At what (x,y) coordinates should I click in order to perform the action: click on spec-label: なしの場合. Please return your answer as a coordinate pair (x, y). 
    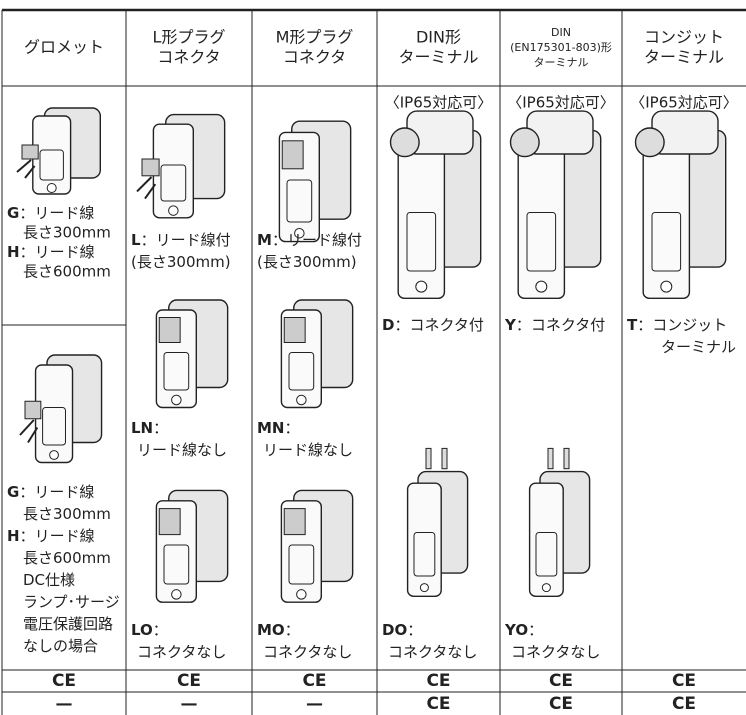
    Looking at the image, I should click on (60, 646).